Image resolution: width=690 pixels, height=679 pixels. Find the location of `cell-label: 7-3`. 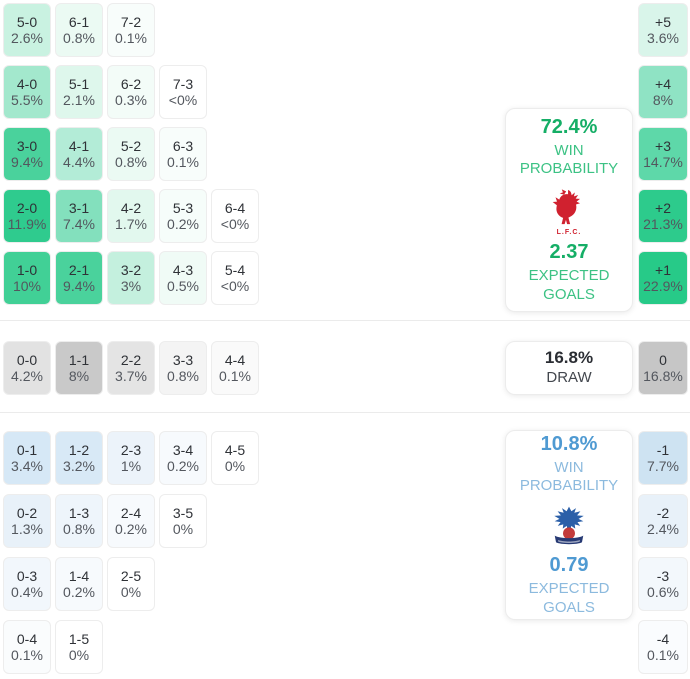

cell-label: 7-3 is located at coordinates (183, 84).